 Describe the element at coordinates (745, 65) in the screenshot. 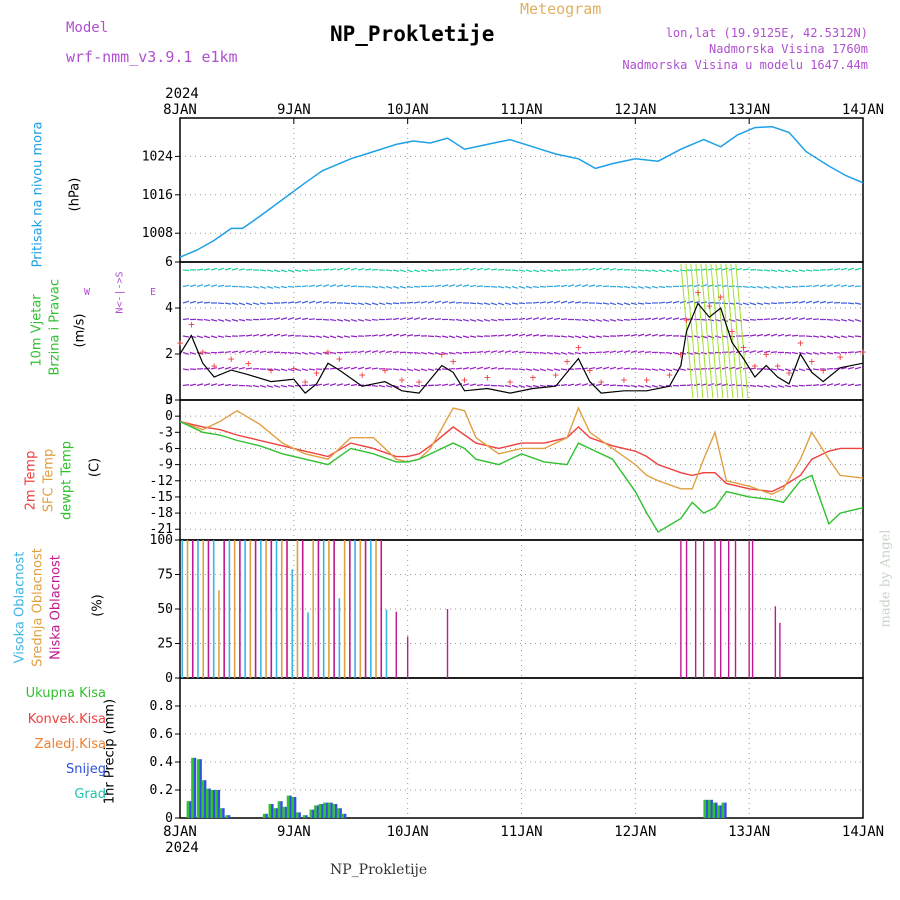

I see `model-altitude-label: Nadmorska Visina u modelu 1647.44m` at that location.